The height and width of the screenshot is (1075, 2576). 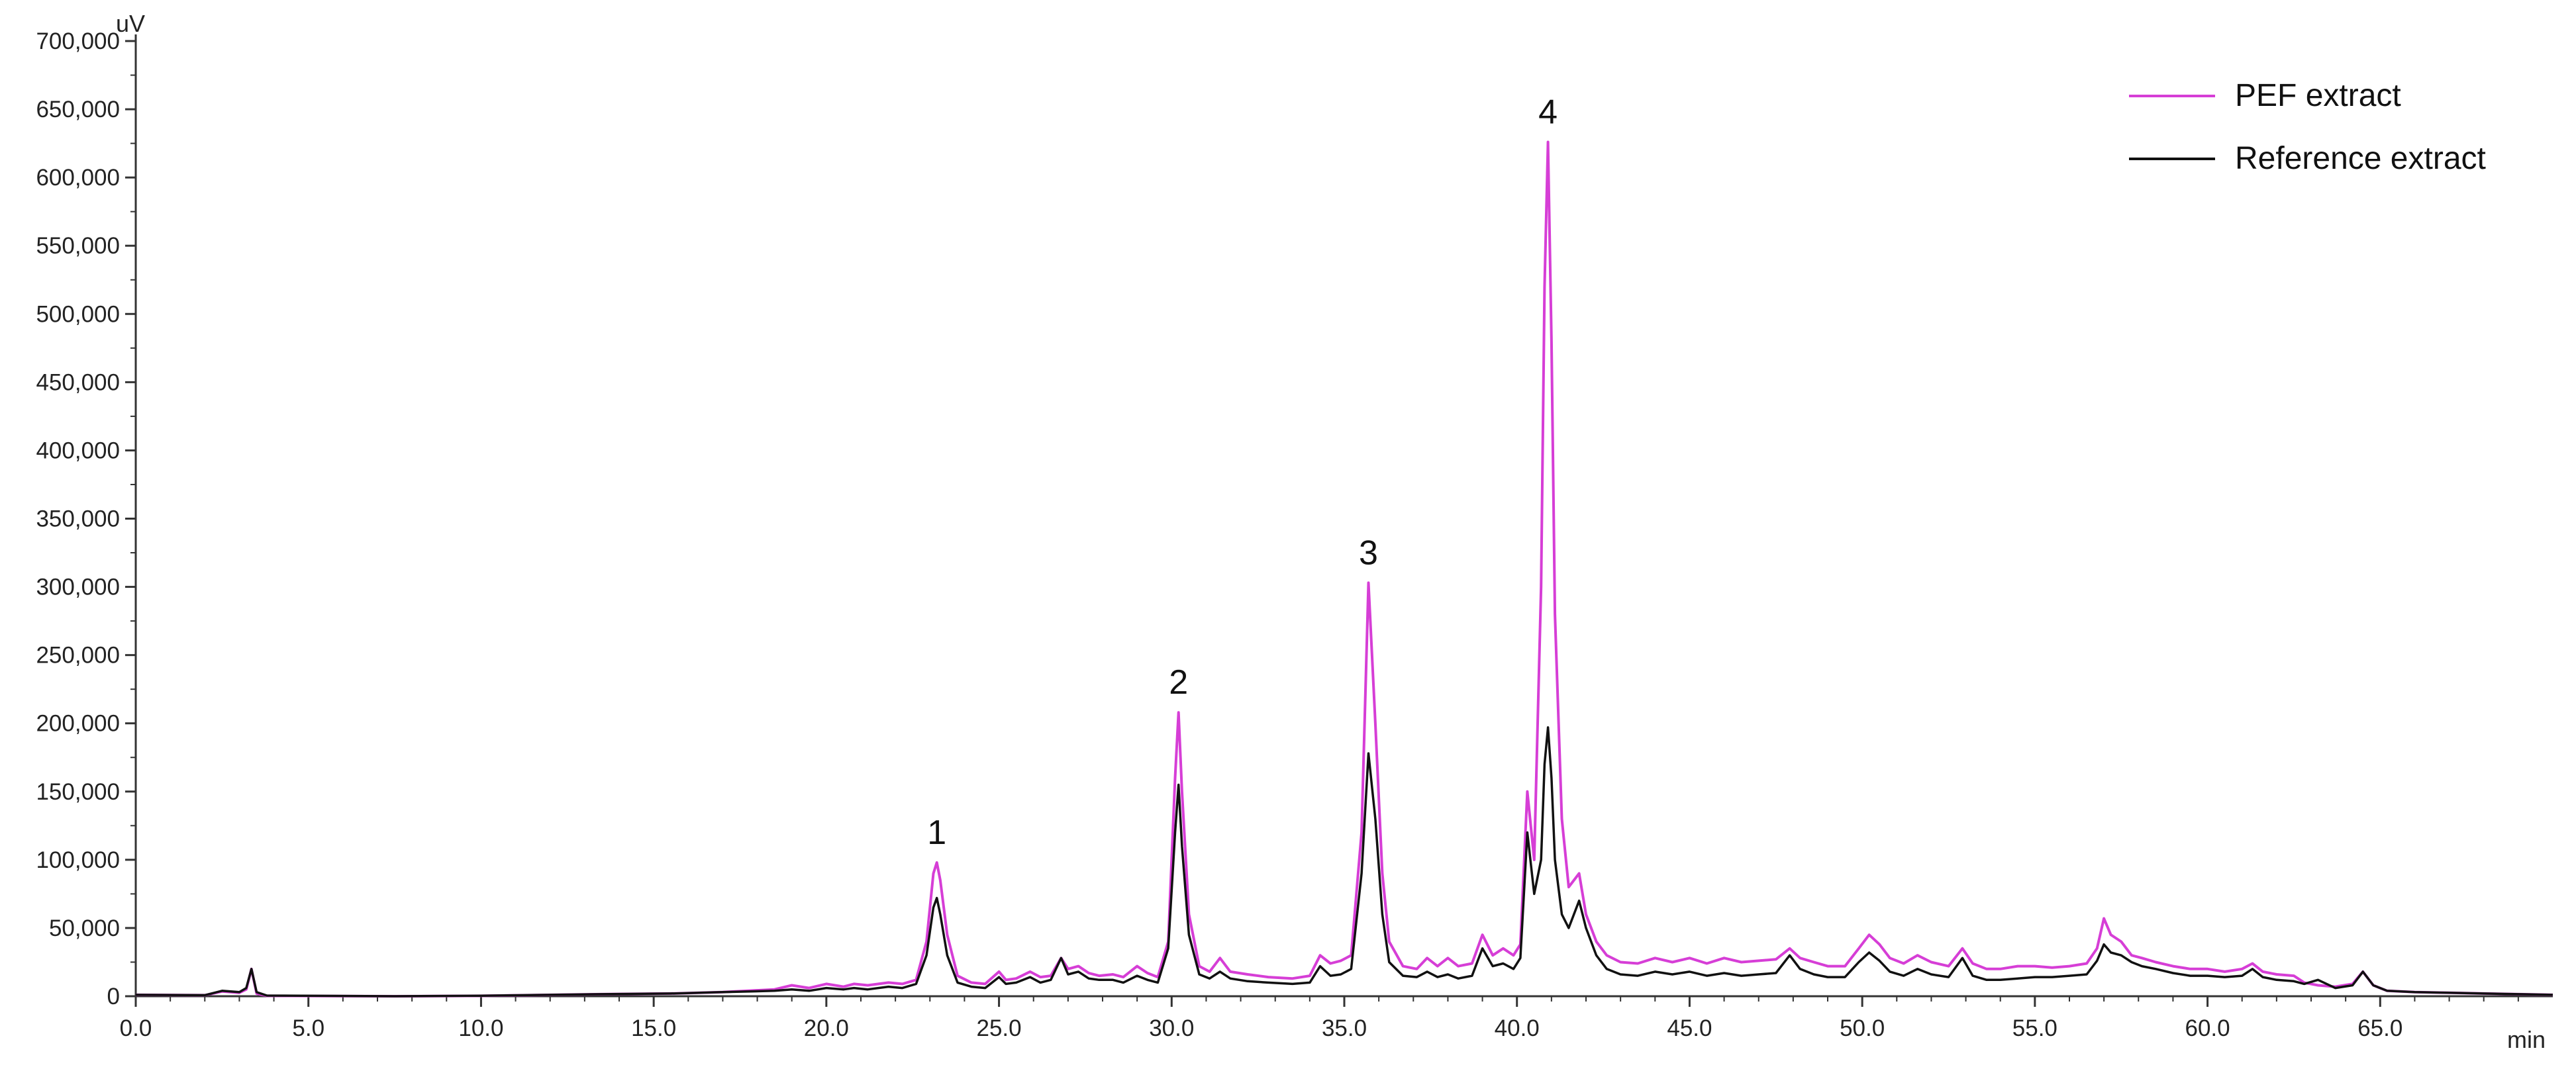 What do you see at coordinates (1517, 1028) in the screenshot?
I see `x-tick-label: 40.0` at bounding box center [1517, 1028].